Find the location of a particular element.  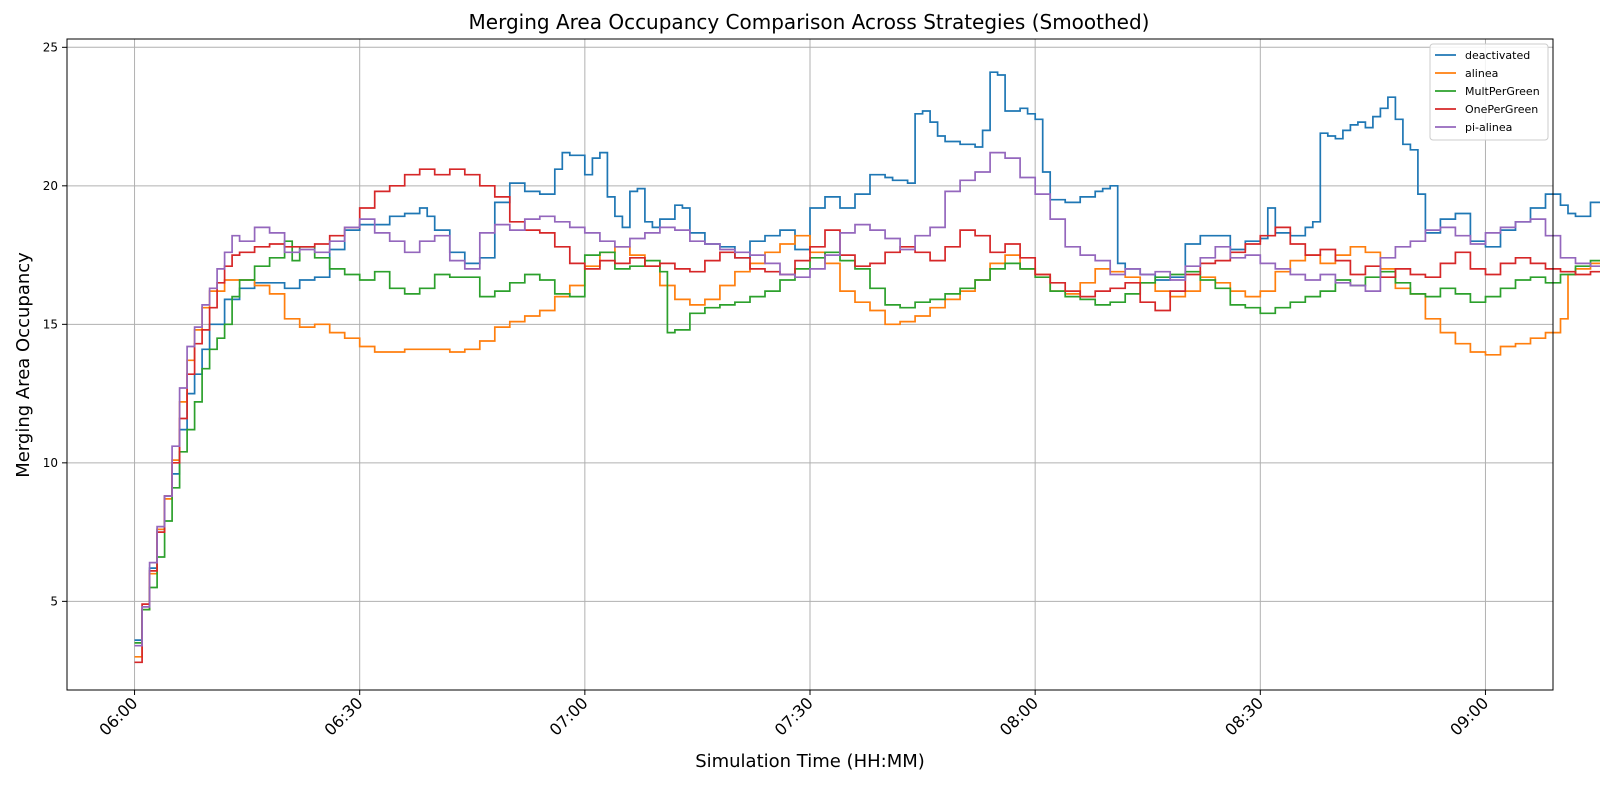

y-tick-label: 25 is located at coordinates (50, 47).